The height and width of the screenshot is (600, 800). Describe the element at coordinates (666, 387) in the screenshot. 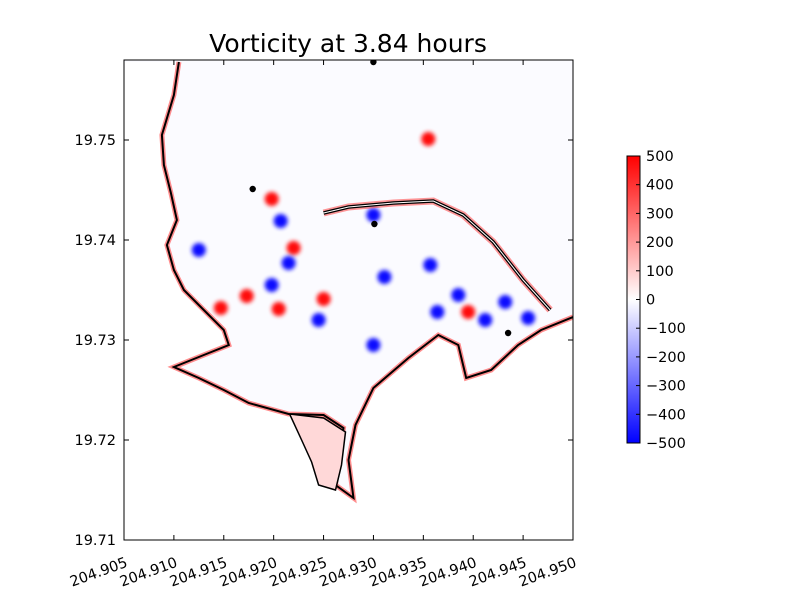

I see `colorbar-tick-label: −300` at that location.